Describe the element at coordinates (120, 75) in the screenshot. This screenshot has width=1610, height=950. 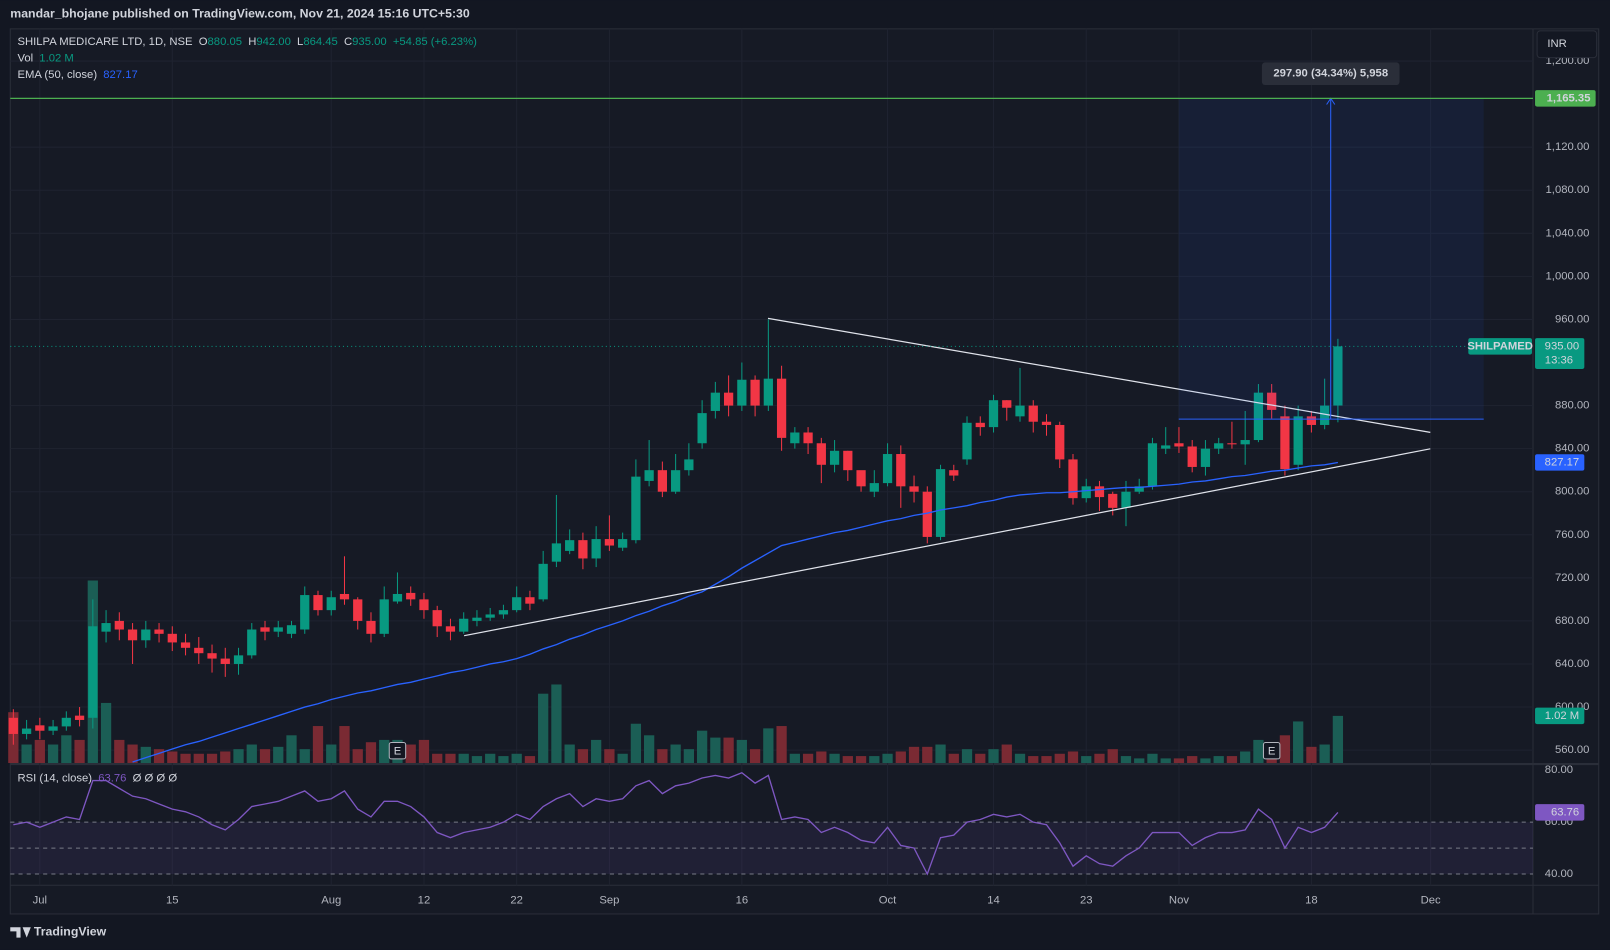
I see `ema-value: 827.17` at that location.